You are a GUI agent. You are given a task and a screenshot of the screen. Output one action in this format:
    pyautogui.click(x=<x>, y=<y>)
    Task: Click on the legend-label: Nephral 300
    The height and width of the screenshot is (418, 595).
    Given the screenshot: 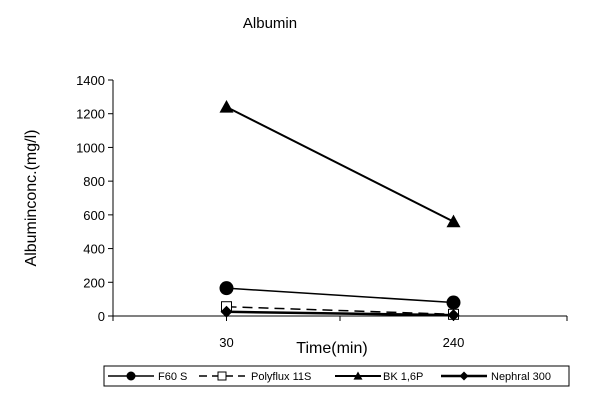 What is the action you would take?
    pyautogui.click(x=521, y=377)
    